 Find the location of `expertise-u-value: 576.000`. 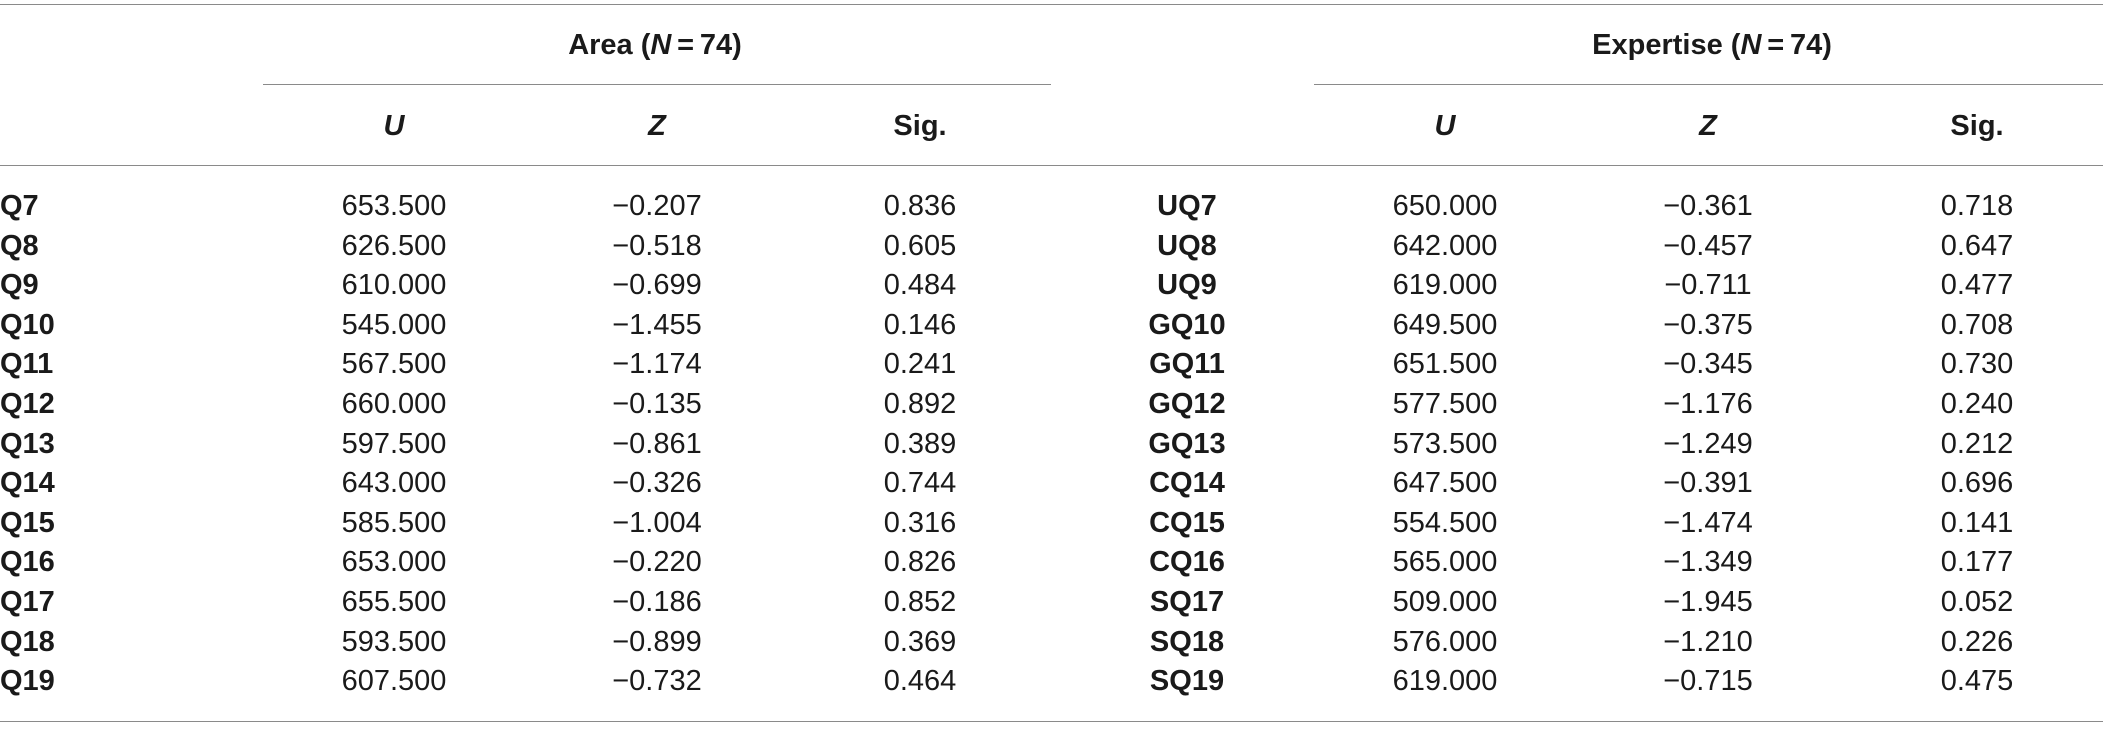

expertise-u-value: 576.000 is located at coordinates (1445, 642).